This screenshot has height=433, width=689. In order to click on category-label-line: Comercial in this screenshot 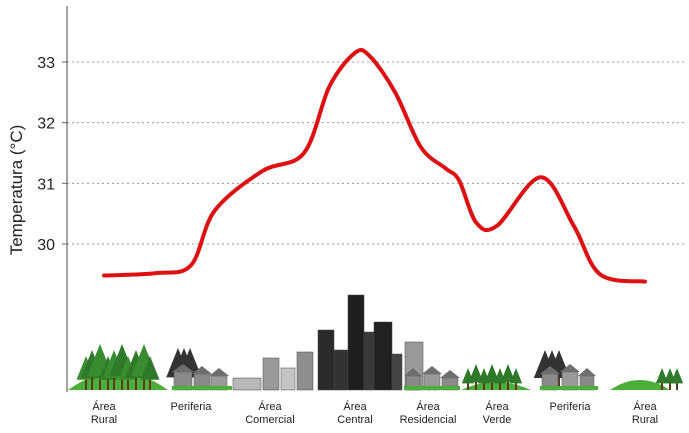, I will do `click(270, 420)`.